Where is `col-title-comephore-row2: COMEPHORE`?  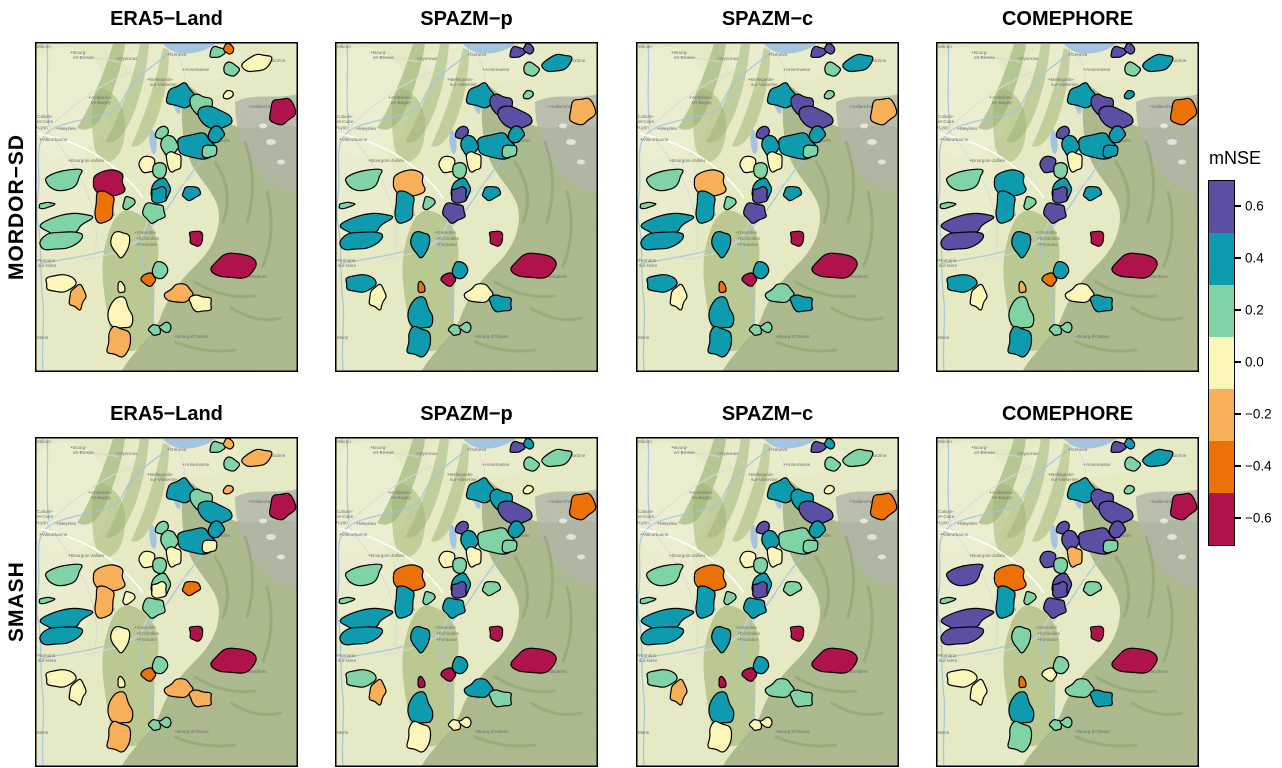 col-title-comephore-row2: COMEPHORE is located at coordinates (1067, 414).